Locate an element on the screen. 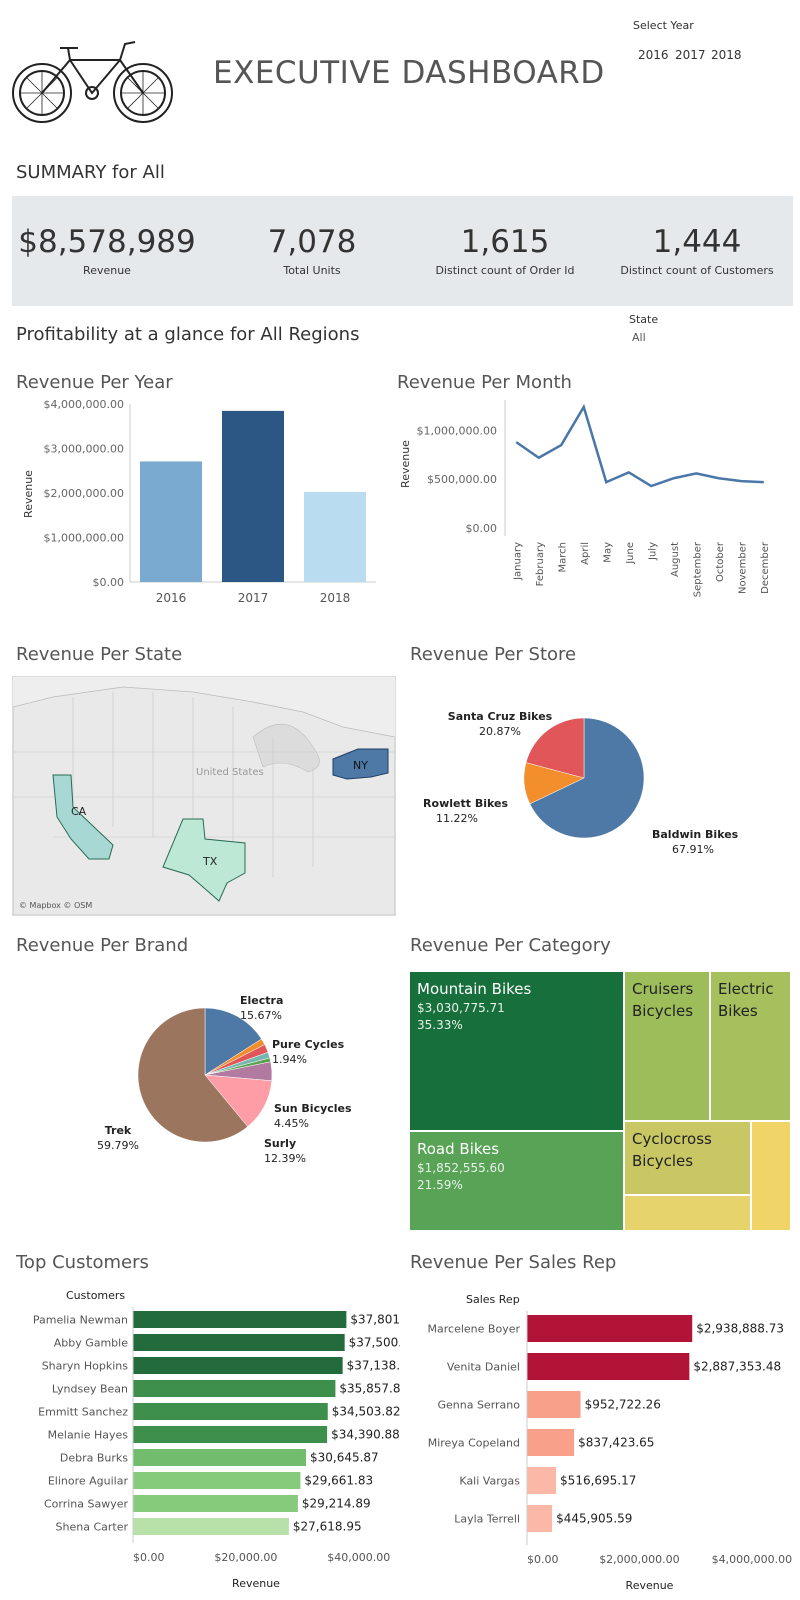  bar-shena-carter is located at coordinates (211, 1526).